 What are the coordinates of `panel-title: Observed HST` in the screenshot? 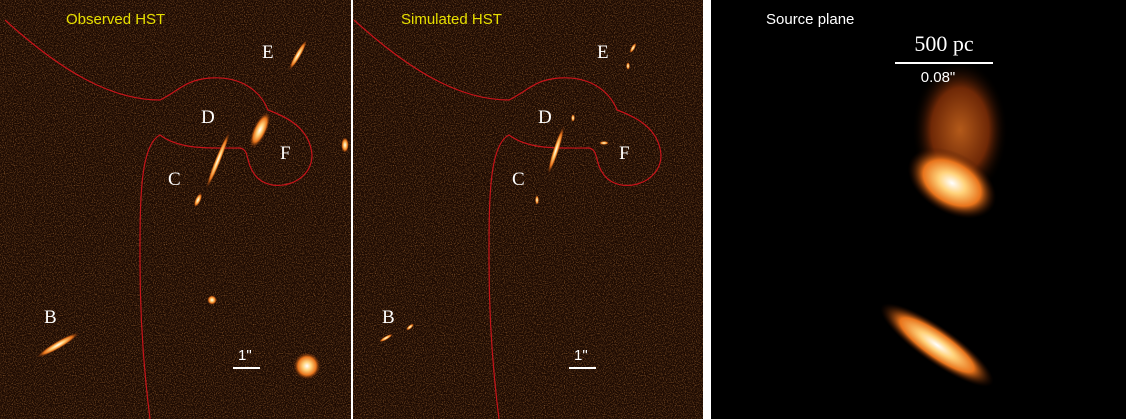 It's located at (115, 19).